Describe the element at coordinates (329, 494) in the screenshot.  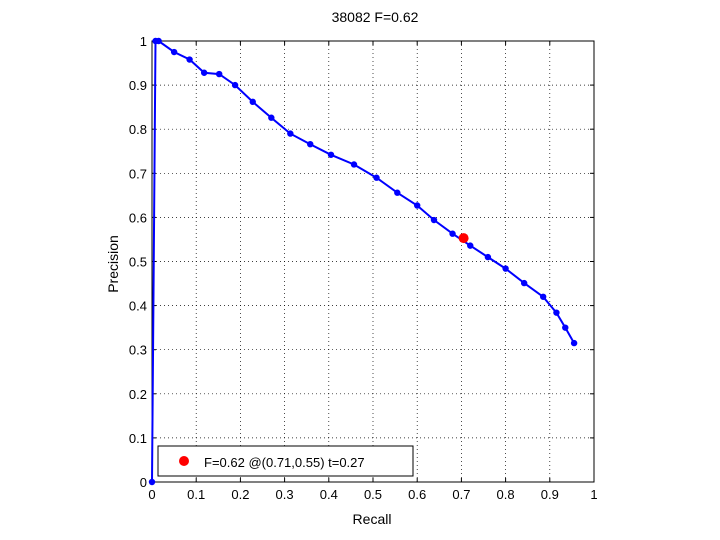
I see `x-tick-label: 0.4` at that location.